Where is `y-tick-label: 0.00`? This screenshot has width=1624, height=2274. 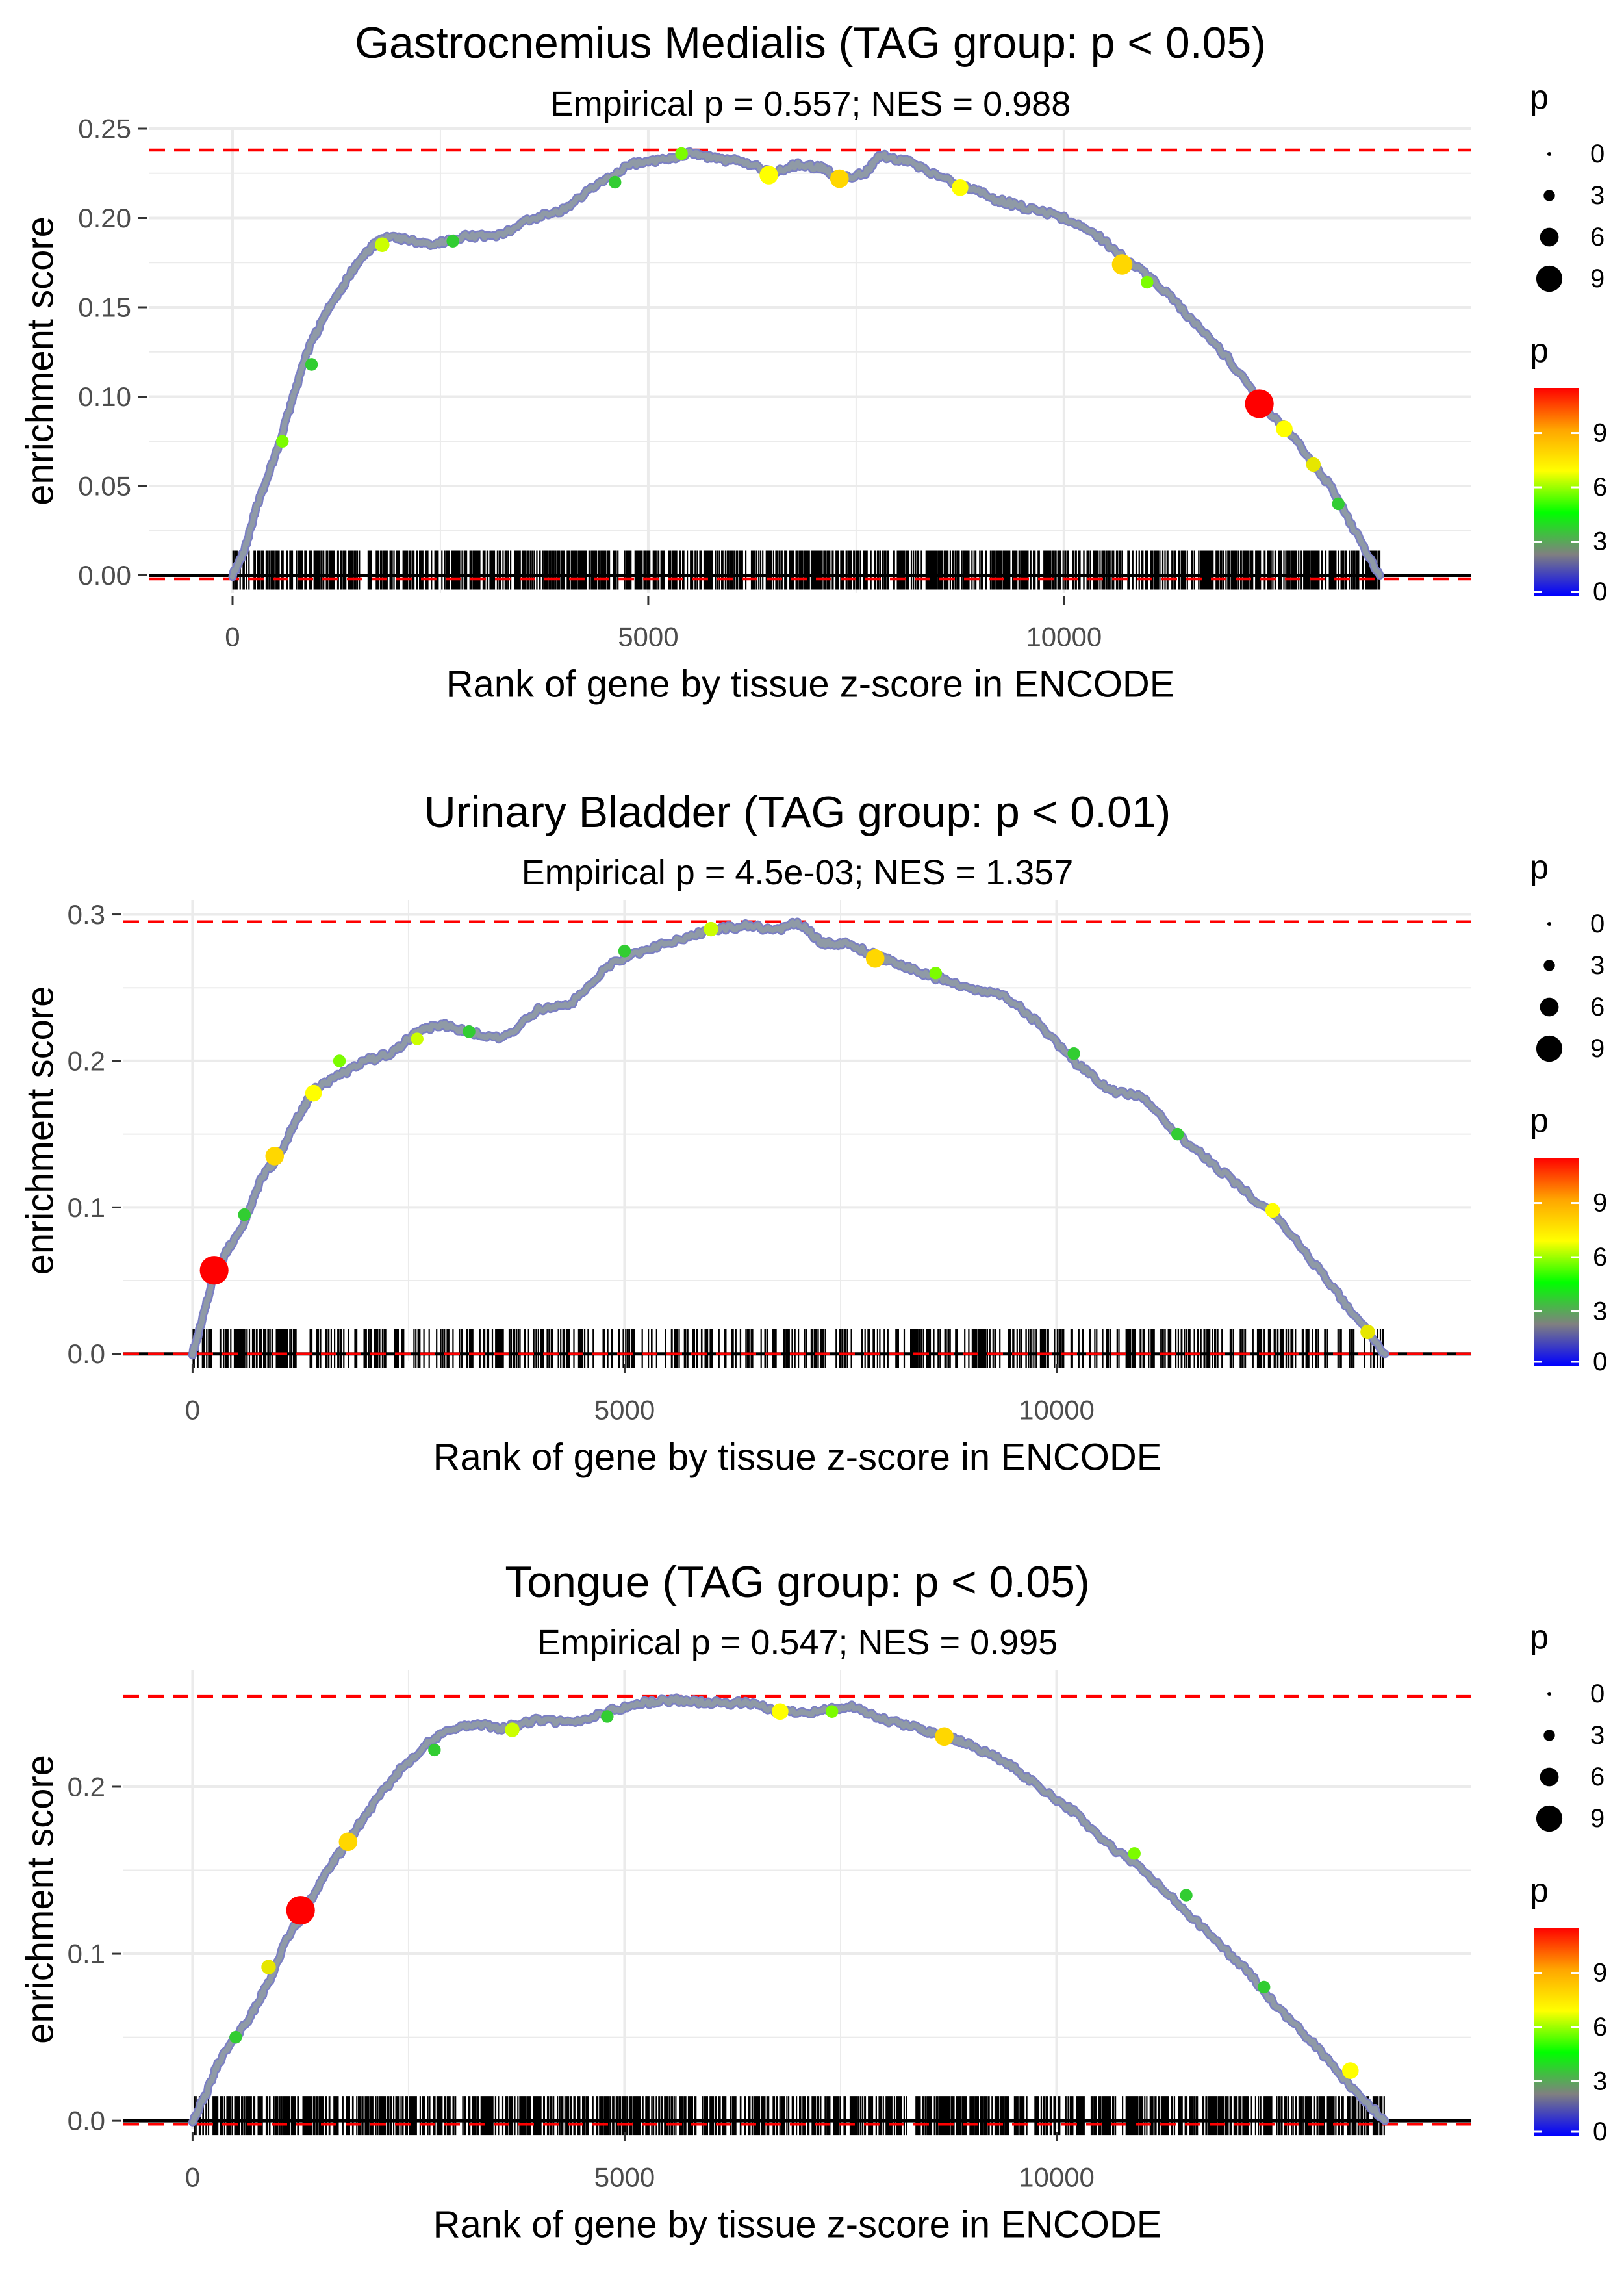
y-tick-label: 0.00 is located at coordinates (104, 575).